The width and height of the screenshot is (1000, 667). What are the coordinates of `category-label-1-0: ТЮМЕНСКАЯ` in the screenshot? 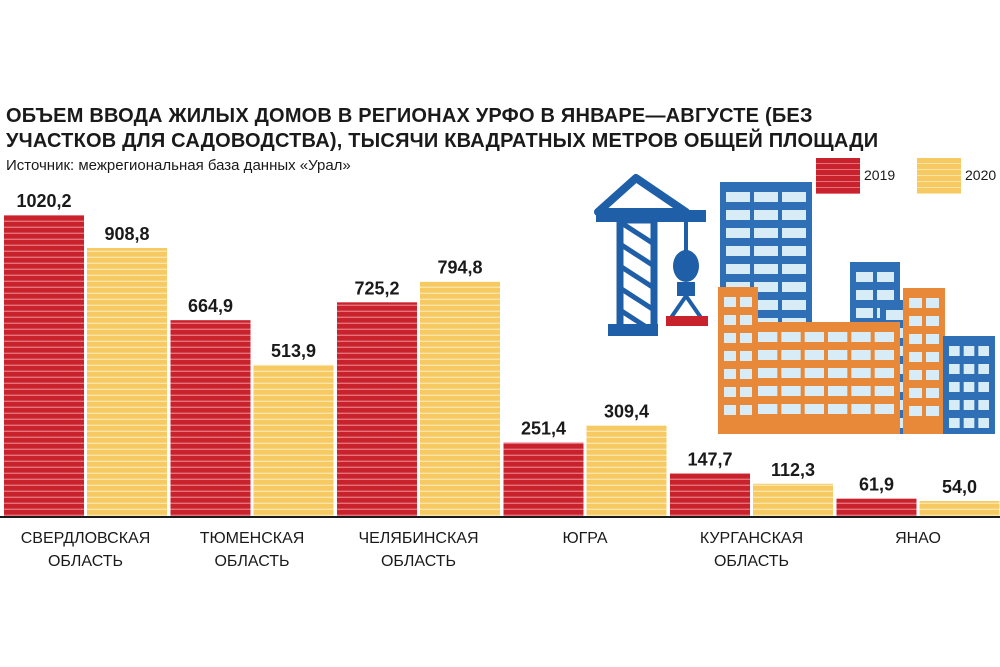 It's located at (252, 538).